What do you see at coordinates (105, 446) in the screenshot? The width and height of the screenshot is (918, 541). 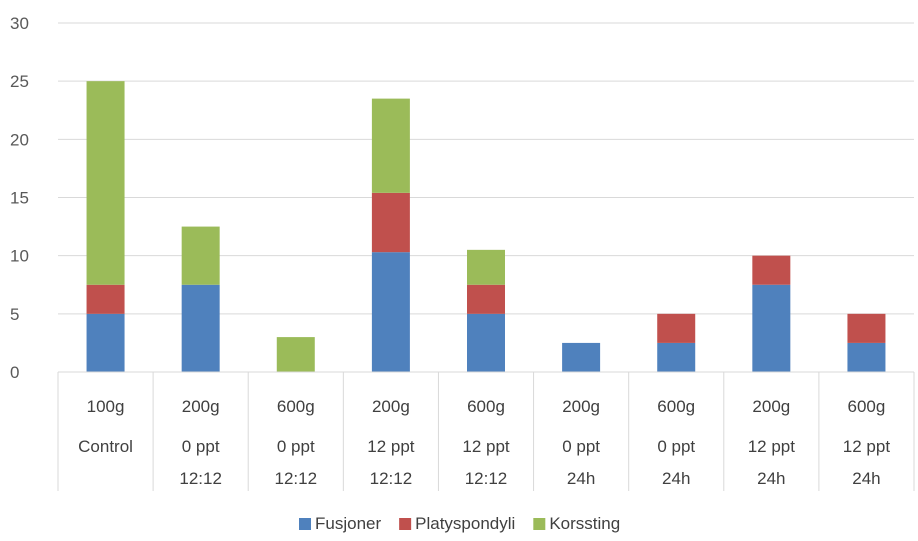 I see `category-label: Control` at bounding box center [105, 446].